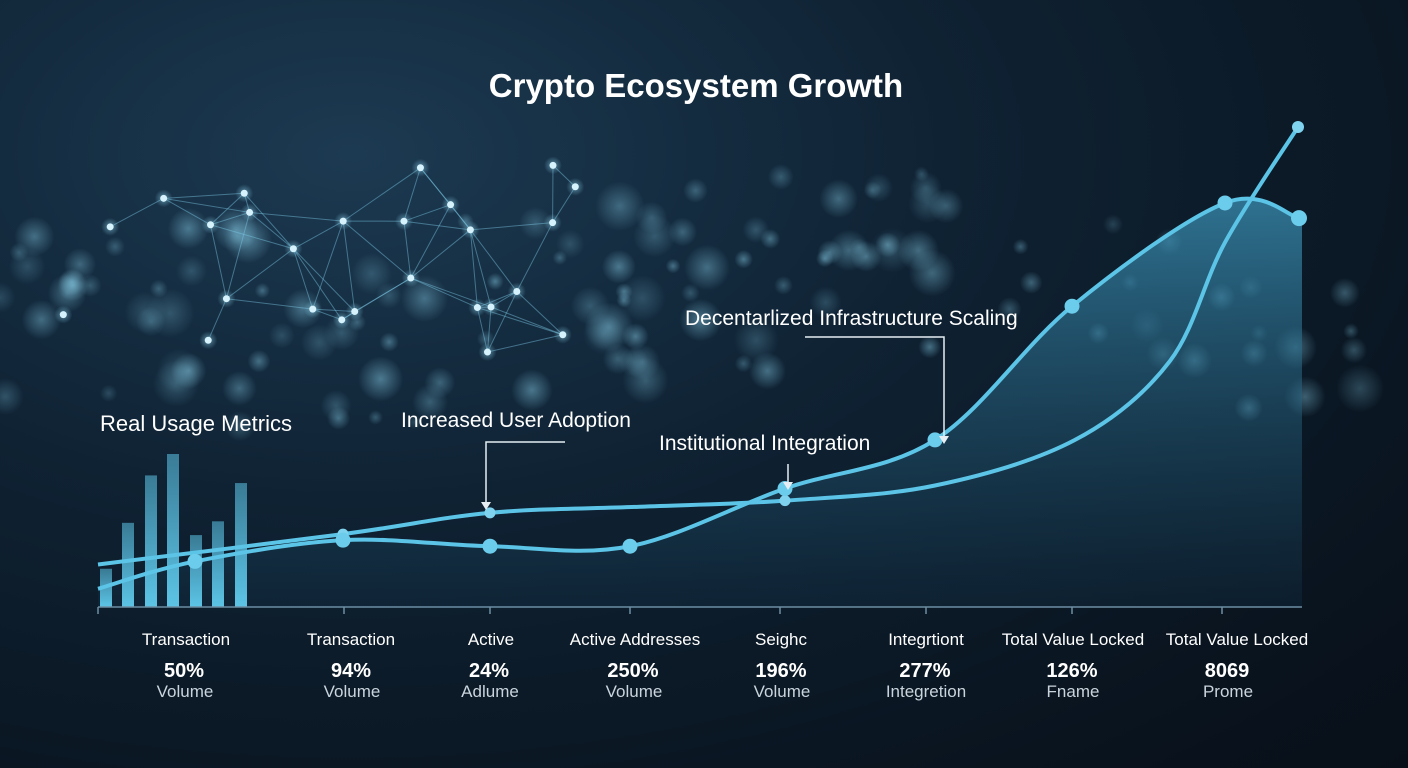 This screenshot has width=1408, height=768. Describe the element at coordinates (1228, 691) in the screenshot. I see `category-sublabel: Prome` at that location.